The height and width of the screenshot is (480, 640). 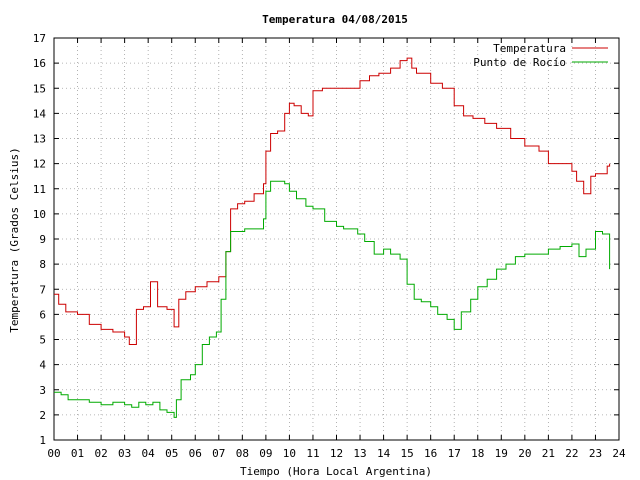 I want to click on x-tick-label: 06, so click(x=195, y=453).